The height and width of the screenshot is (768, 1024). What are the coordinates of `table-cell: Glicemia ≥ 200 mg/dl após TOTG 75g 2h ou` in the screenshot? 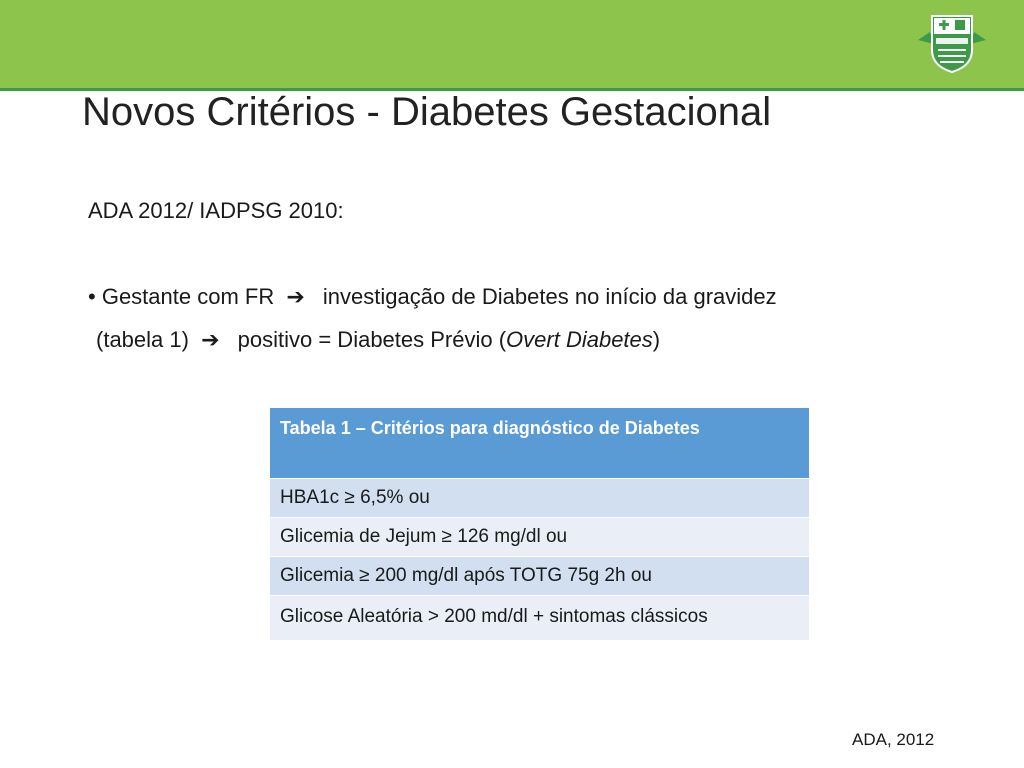 It's located at (539, 576).